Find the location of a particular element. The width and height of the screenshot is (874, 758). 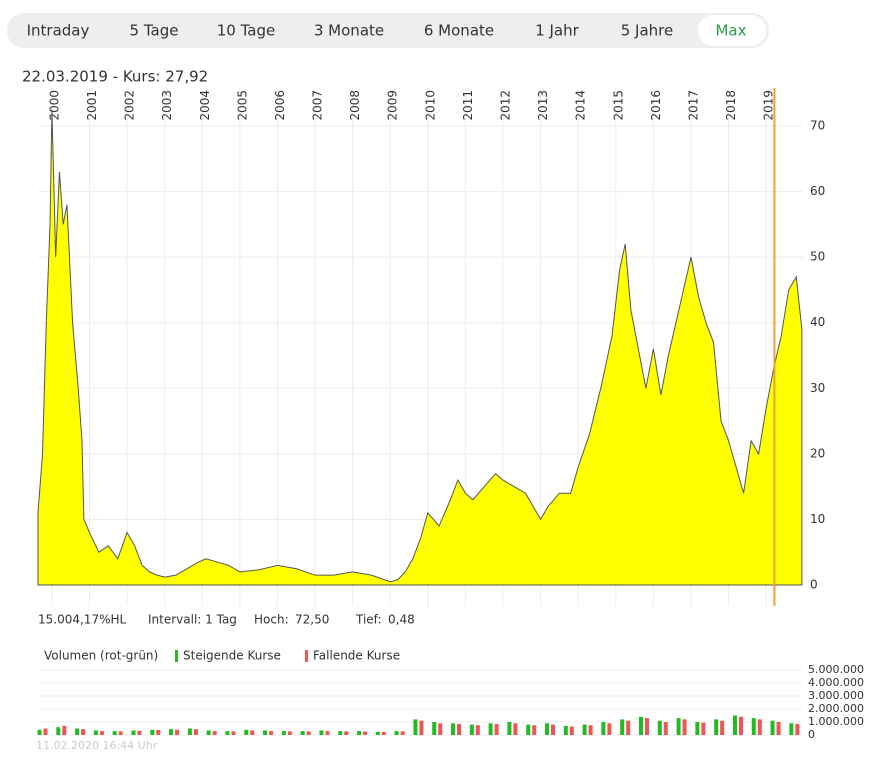

y-tick-label: 0 is located at coordinates (811, 734).